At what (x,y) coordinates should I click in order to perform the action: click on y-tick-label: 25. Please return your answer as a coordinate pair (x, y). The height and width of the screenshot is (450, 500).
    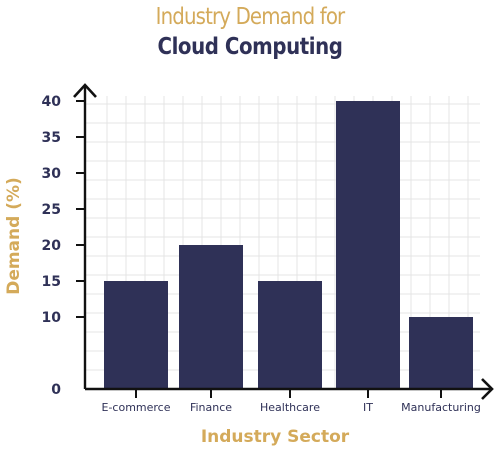
    Looking at the image, I should click on (51, 210).